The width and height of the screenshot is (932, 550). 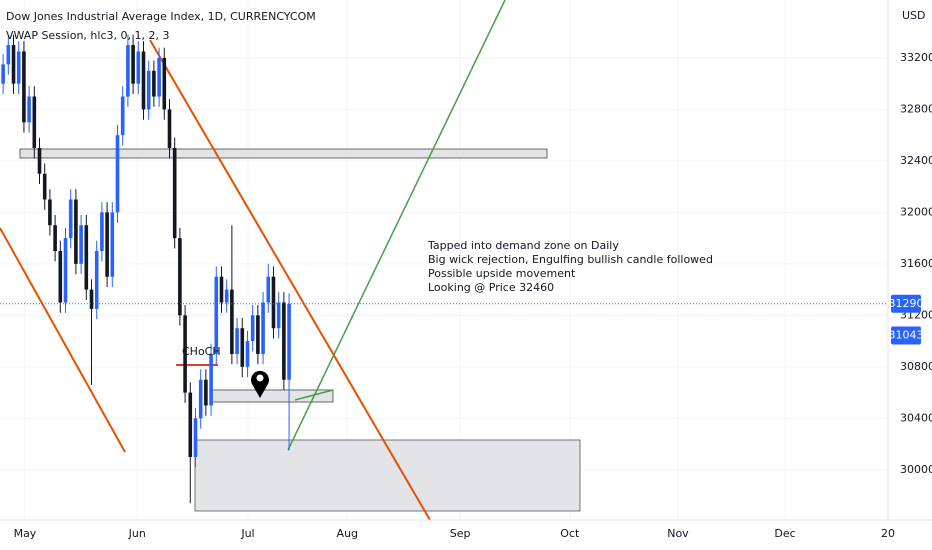 I want to click on x-tick-label: Nov, so click(x=678, y=533).